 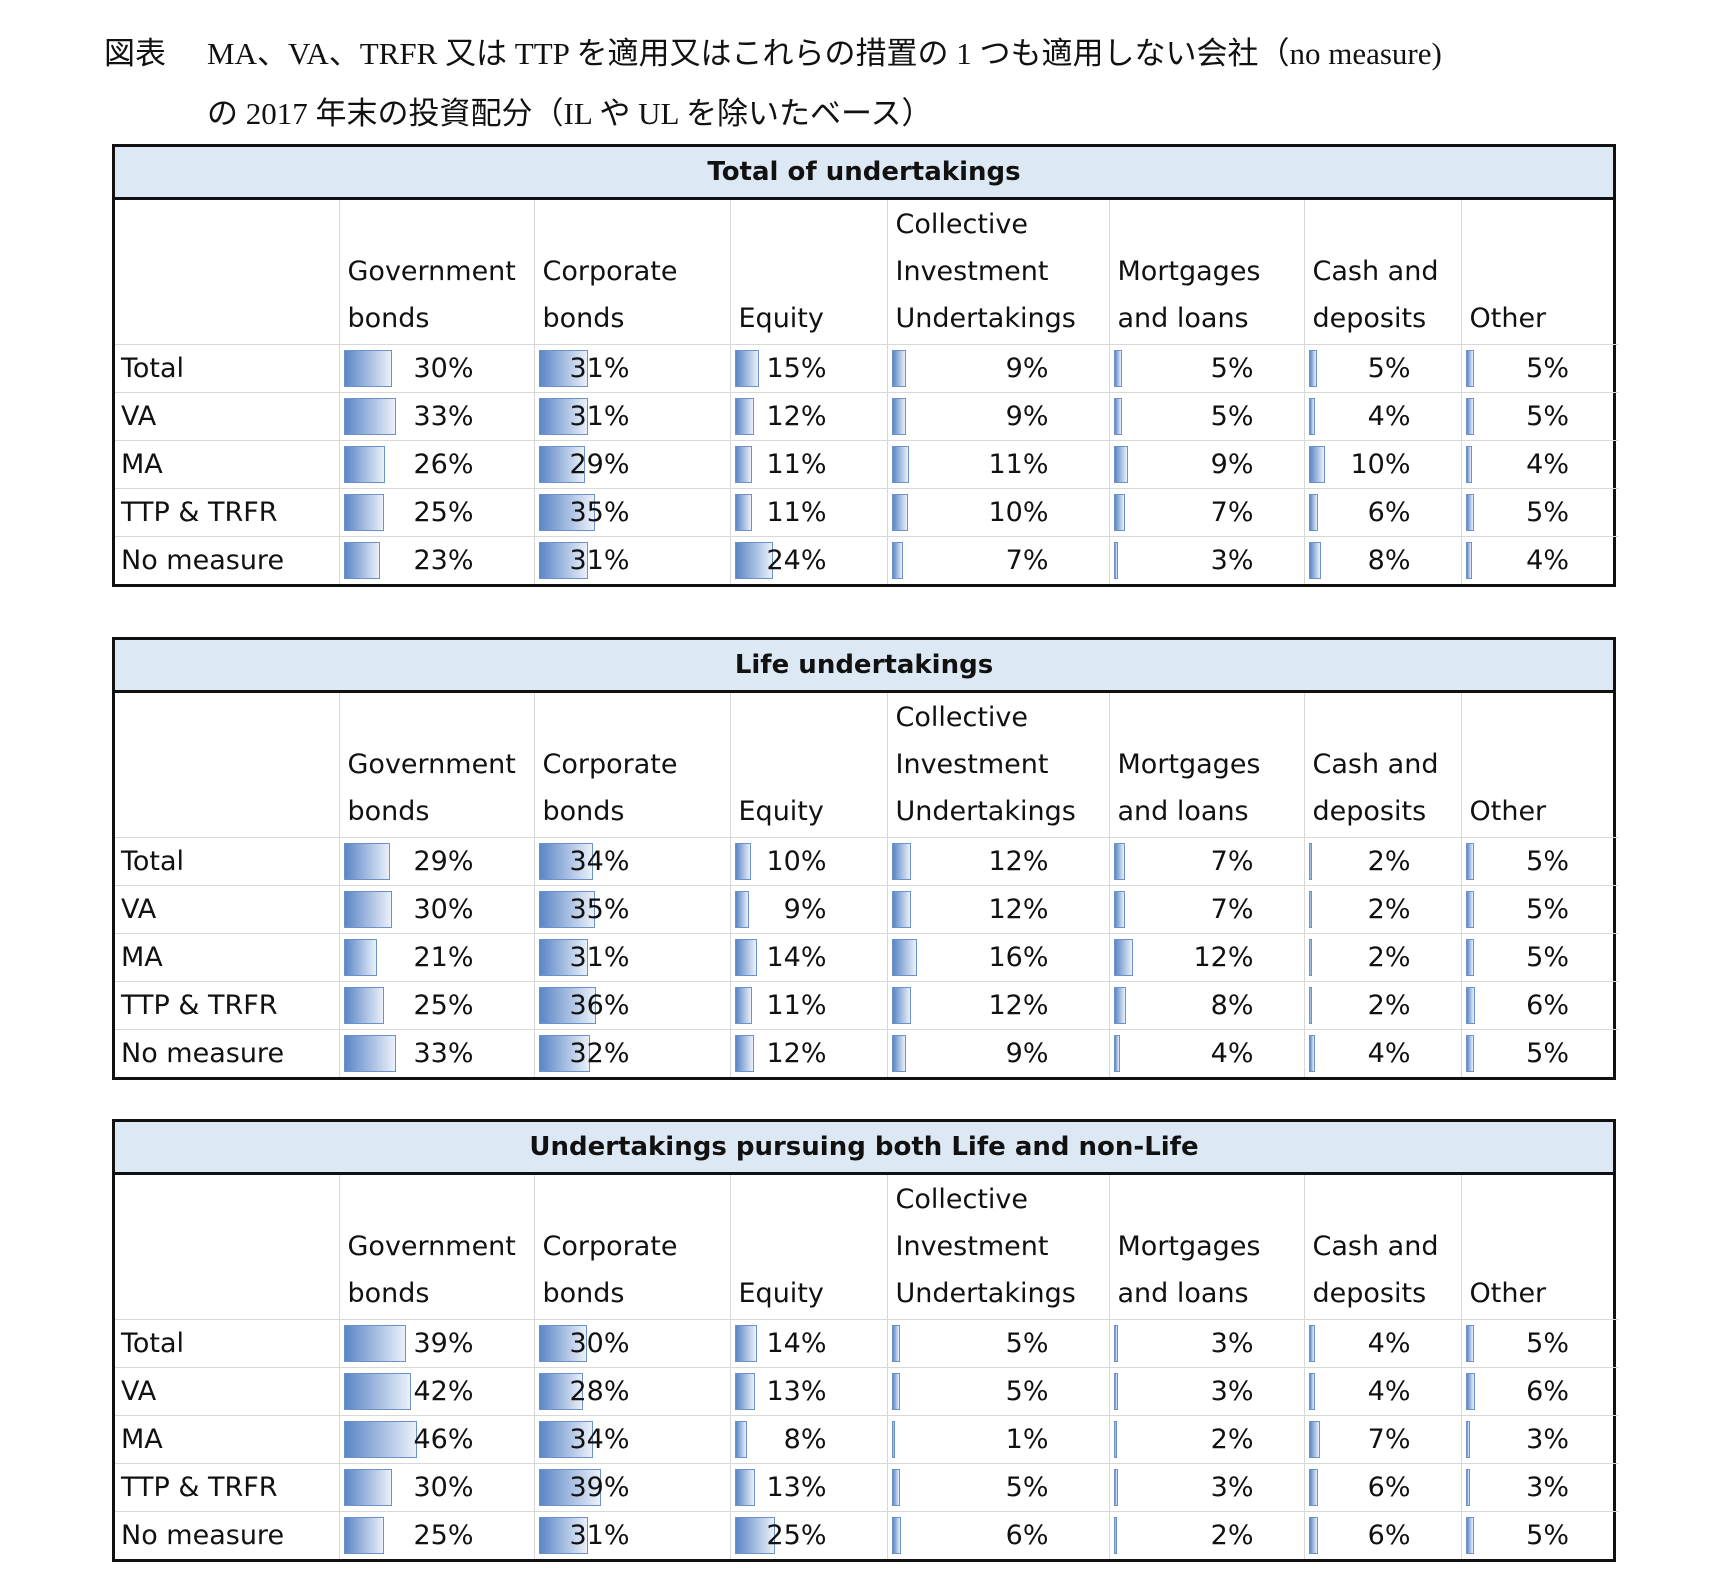 I want to click on table-row: MA 21% 31% 14% 16% 12% 2% 5%, so click(x=867, y=957).